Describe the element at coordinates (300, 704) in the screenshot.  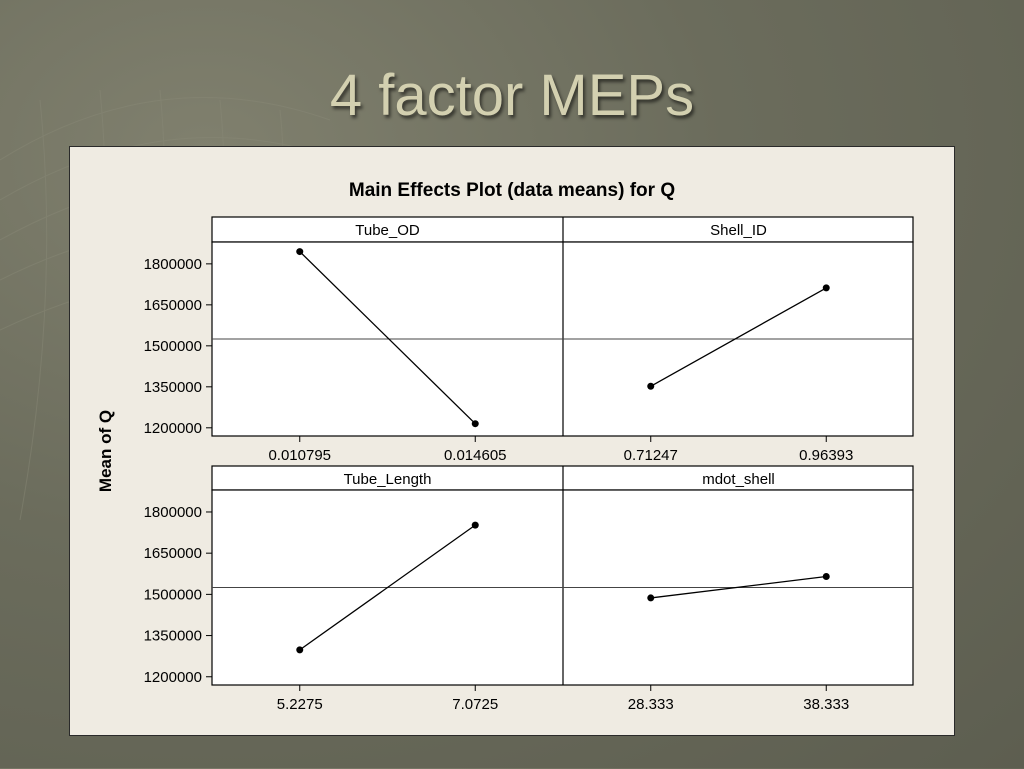
I see `x-tick-label: 5.2275` at that location.